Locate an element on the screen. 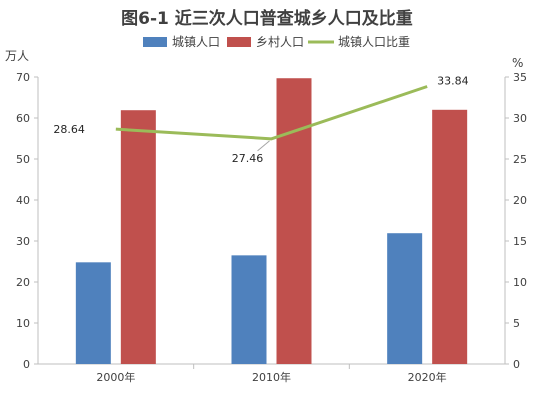 This screenshot has height=400, width=534. legend-swatch-urban is located at coordinates (155, 42).